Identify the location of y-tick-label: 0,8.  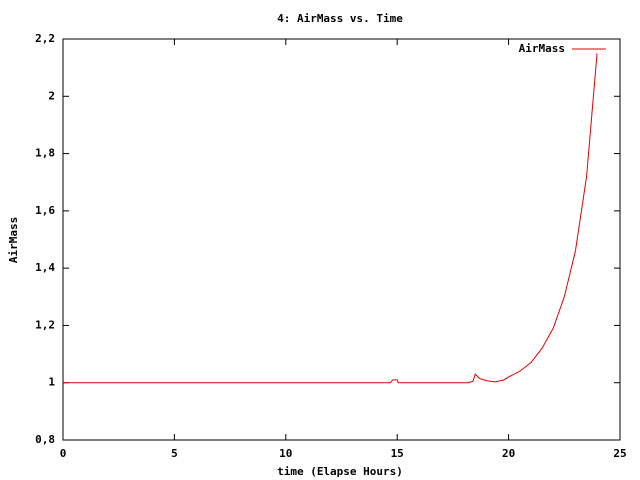
(45, 439).